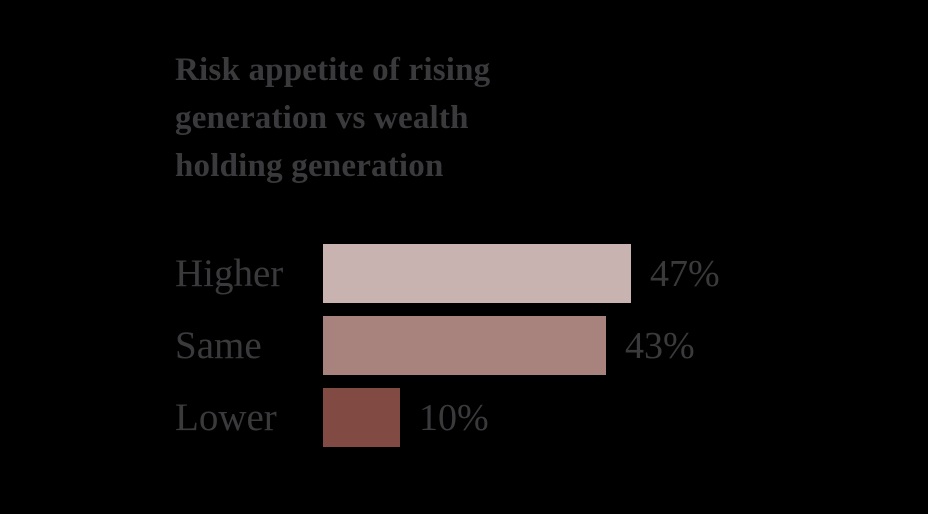 This screenshot has height=514, width=928. Describe the element at coordinates (361, 417) in the screenshot. I see `bar-lower` at that location.